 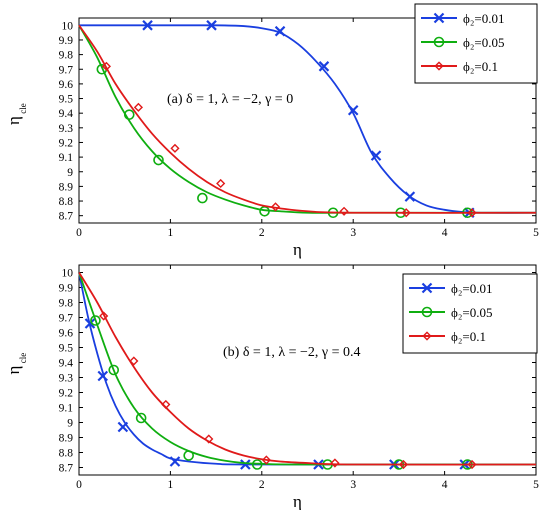 What do you see at coordinates (66, 202) in the screenshot?
I see `y-tick-label: 8.8` at bounding box center [66, 202].